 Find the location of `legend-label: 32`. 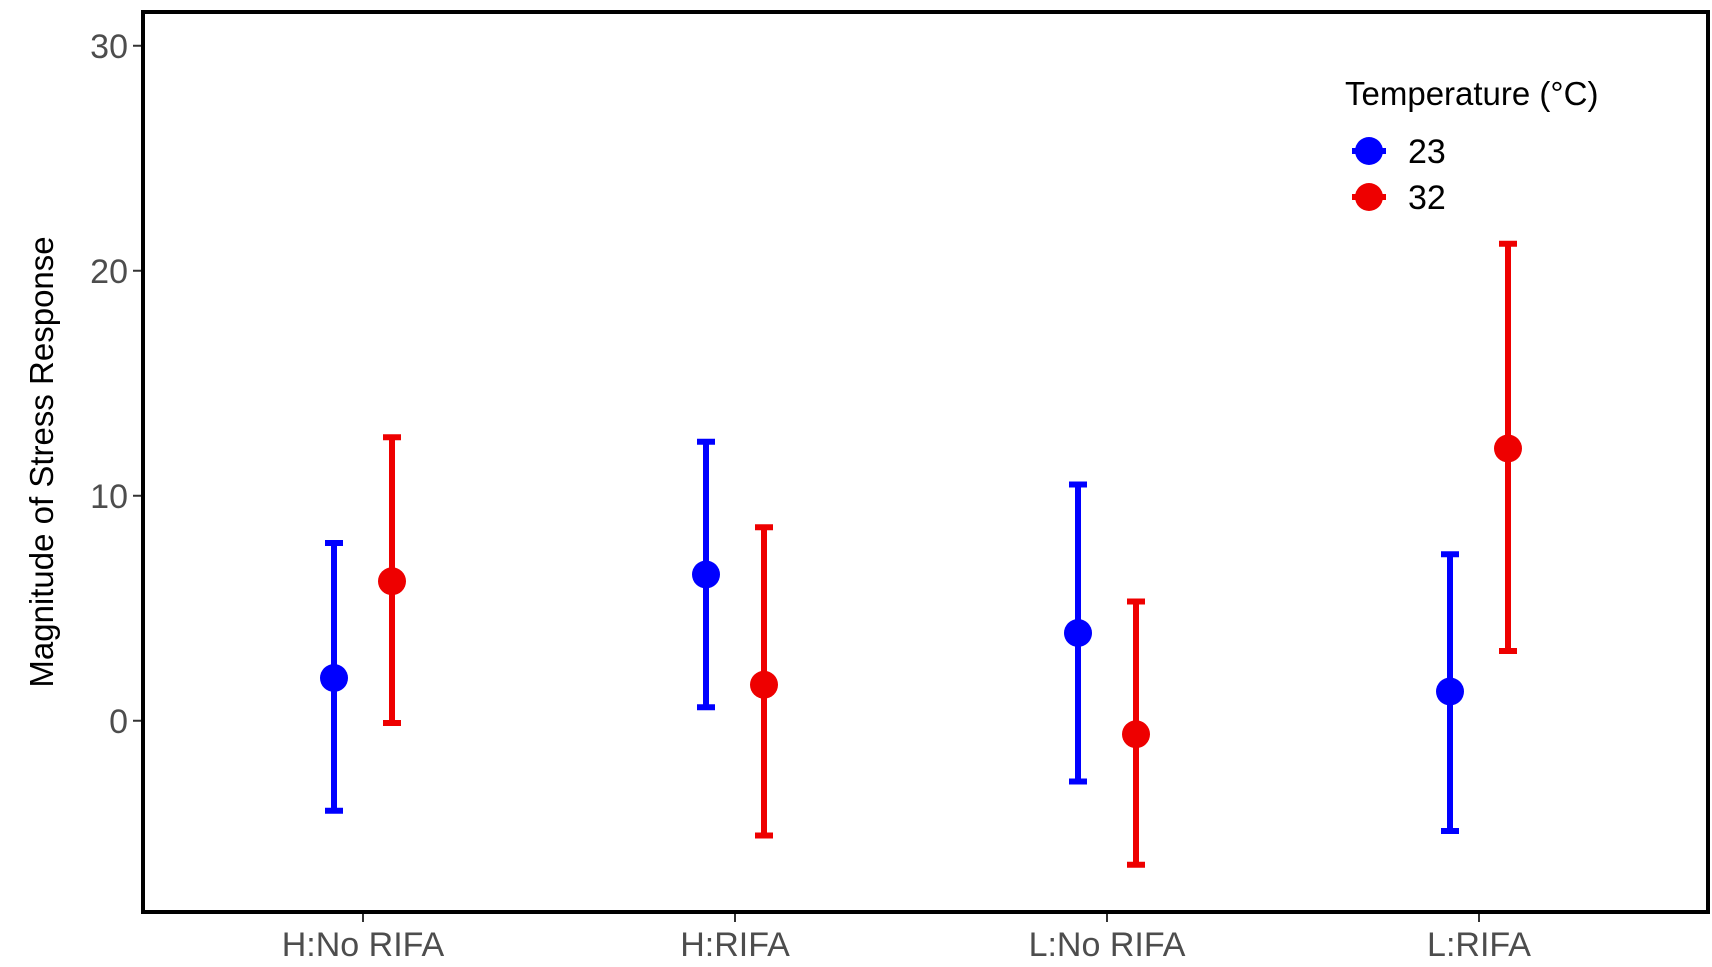

legend-label: 32 is located at coordinates (1427, 198).